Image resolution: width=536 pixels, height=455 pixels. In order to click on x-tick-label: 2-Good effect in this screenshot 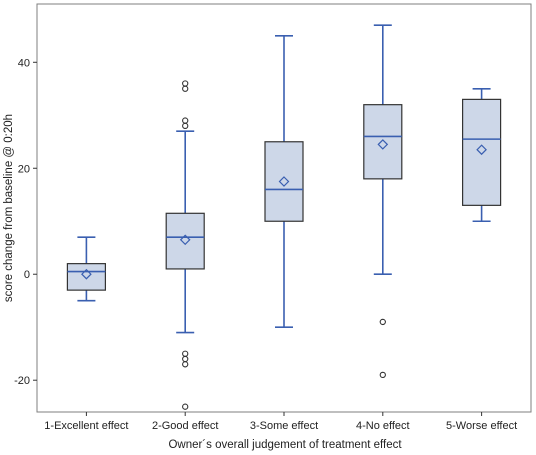, I will do `click(185, 426)`.